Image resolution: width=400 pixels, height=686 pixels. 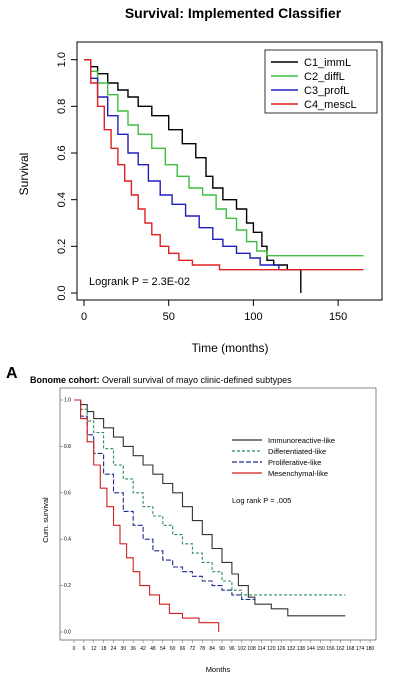 What do you see at coordinates (261, 500) in the screenshot?
I see `bottom-logrank-annotation: Log rank P = .005` at bounding box center [261, 500].